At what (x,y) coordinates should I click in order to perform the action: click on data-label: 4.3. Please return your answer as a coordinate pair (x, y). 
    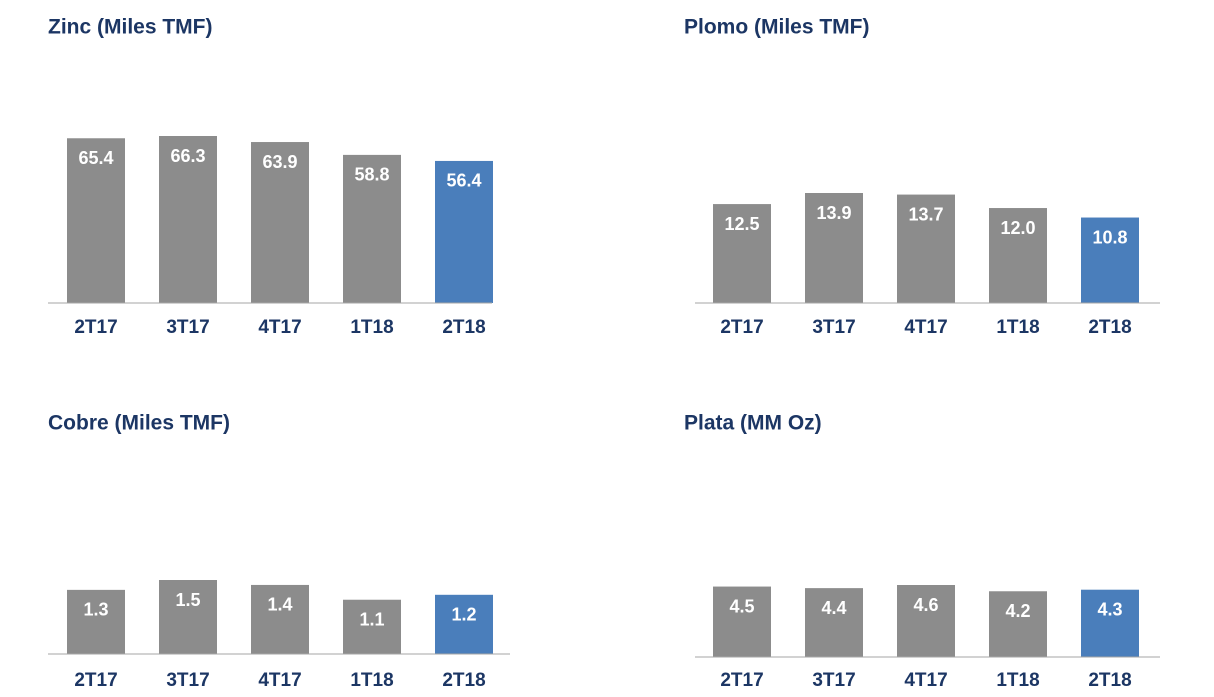
    Looking at the image, I should click on (1109, 609).